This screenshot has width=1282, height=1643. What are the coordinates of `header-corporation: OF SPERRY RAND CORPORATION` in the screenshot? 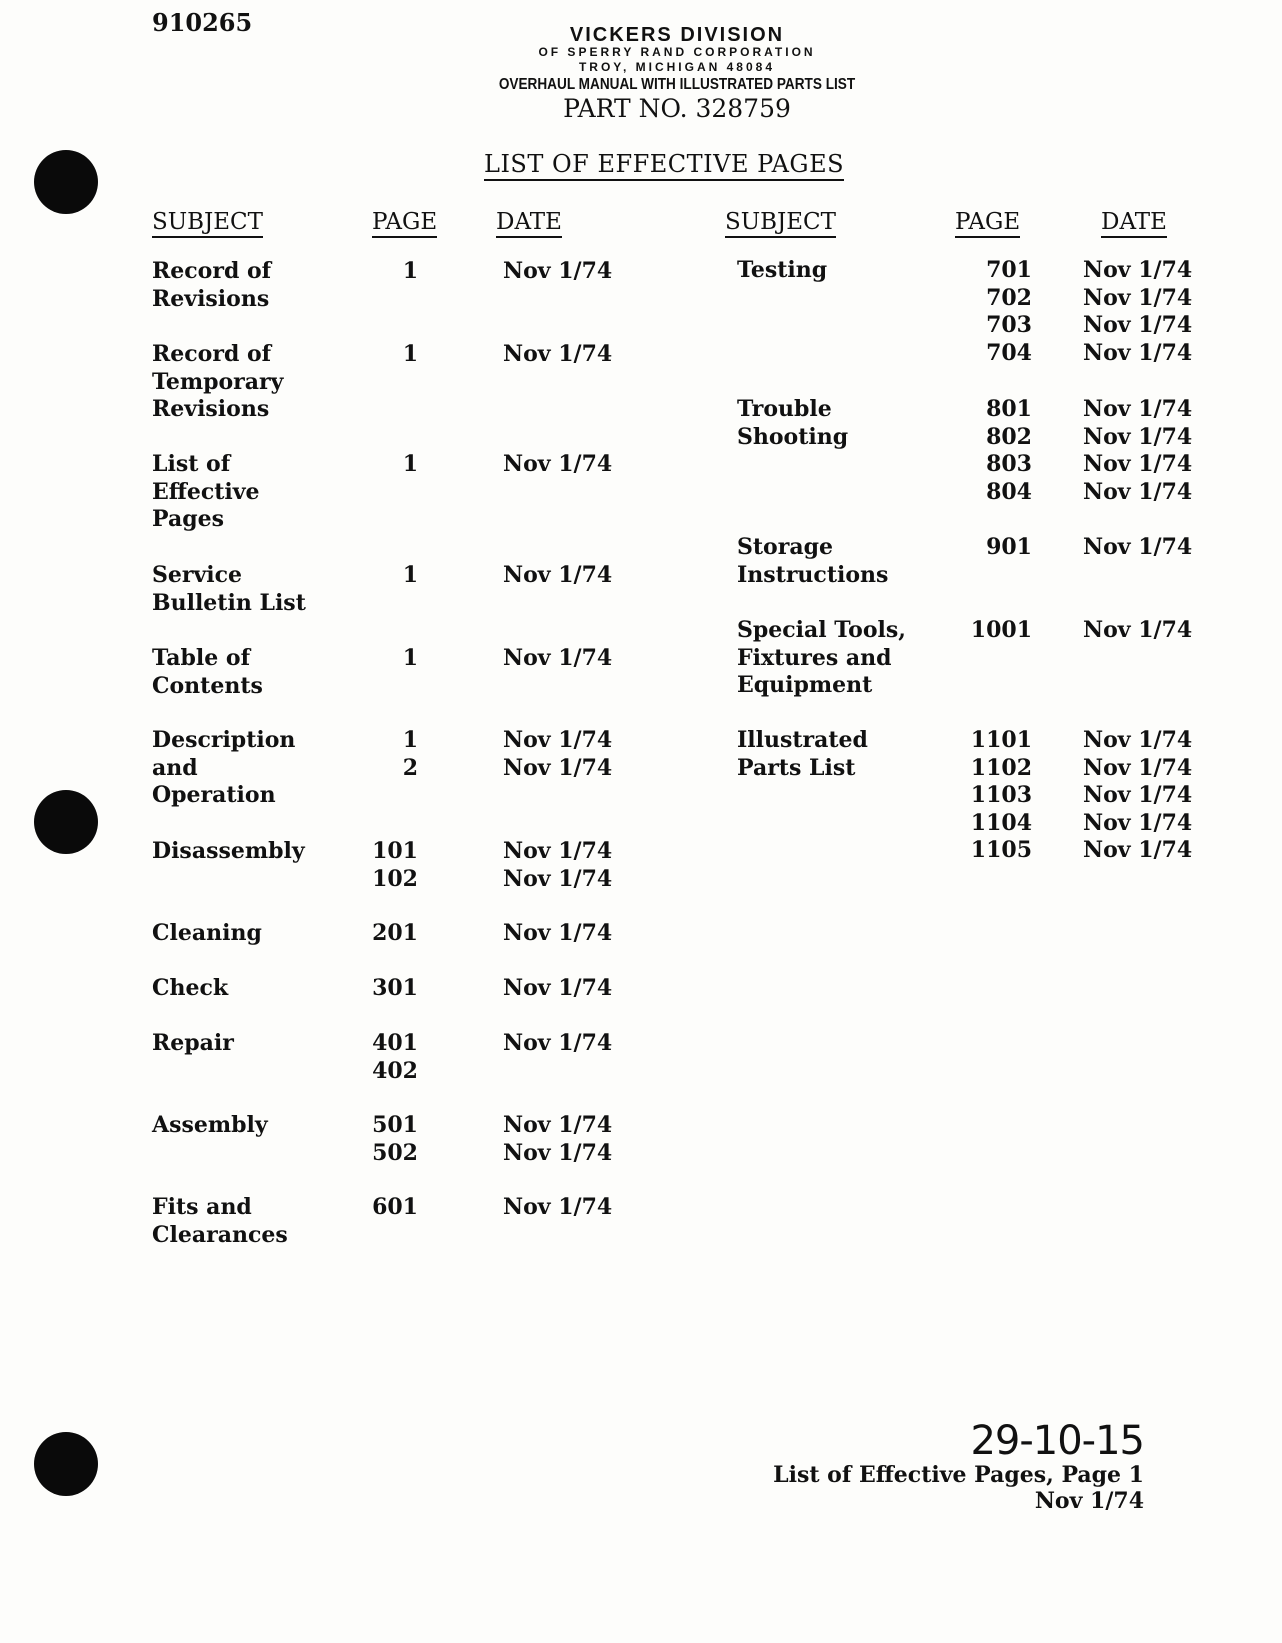 It's located at (677, 52).